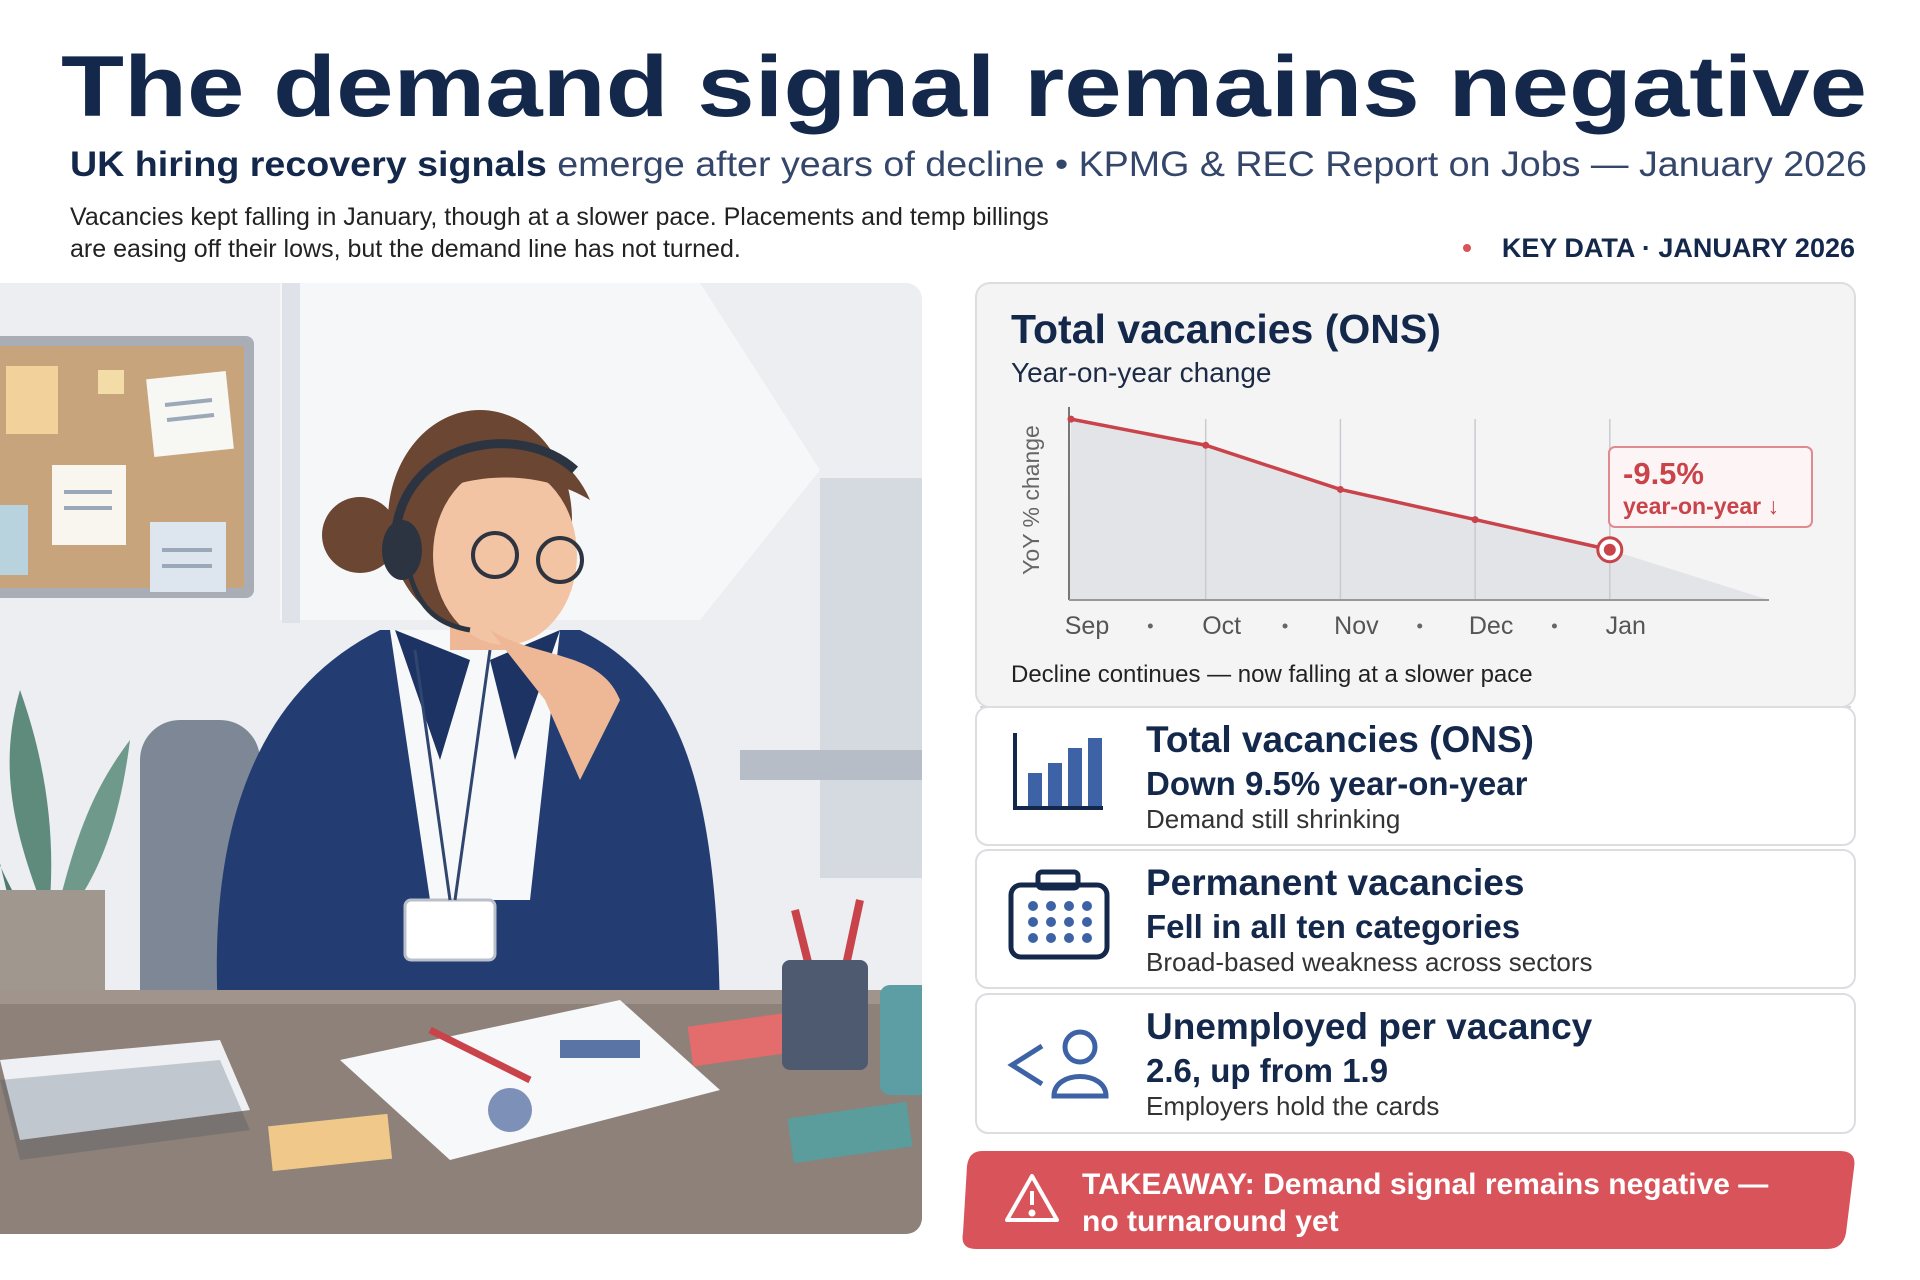 This screenshot has width=1920, height=1280. What do you see at coordinates (484, 490) in the screenshot?
I see `headset-band` at bounding box center [484, 490].